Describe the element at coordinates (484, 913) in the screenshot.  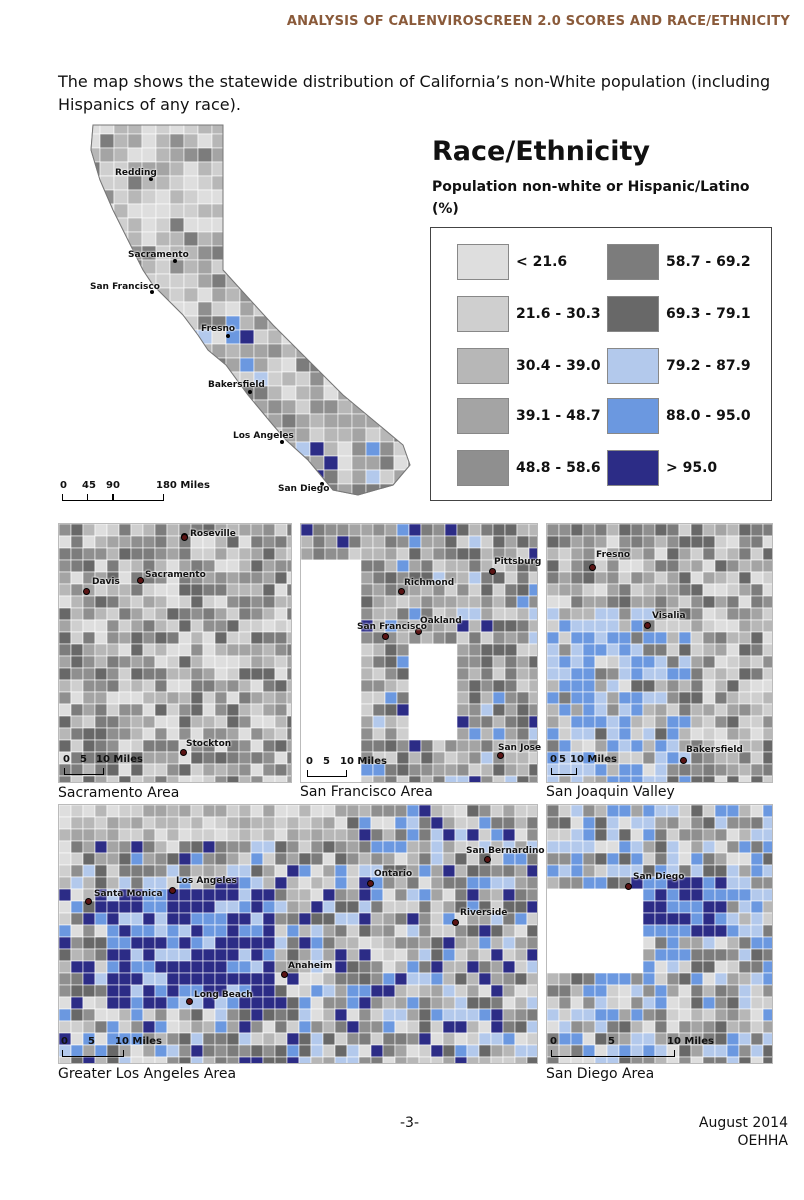
I see `city-label-riverside: Riverside` at that location.